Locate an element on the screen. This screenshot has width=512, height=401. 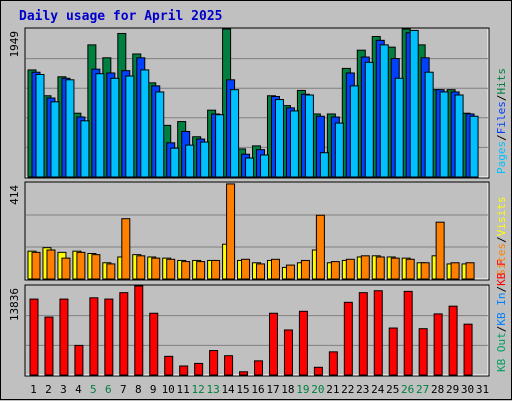
legend-item-kbf: KB F is located at coordinates (501, 272).